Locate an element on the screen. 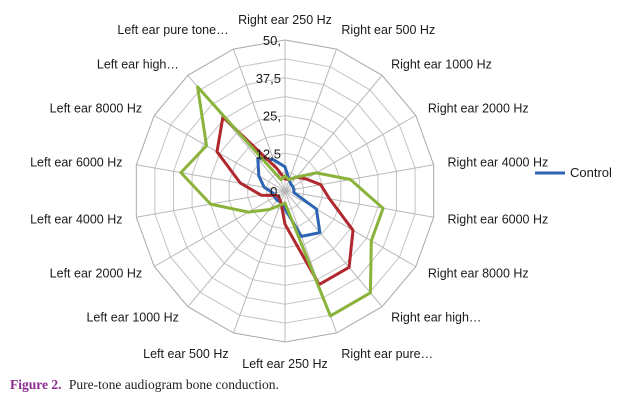 This screenshot has width=628, height=402. axis-label: Right ear 500 Hz is located at coordinates (388, 30).